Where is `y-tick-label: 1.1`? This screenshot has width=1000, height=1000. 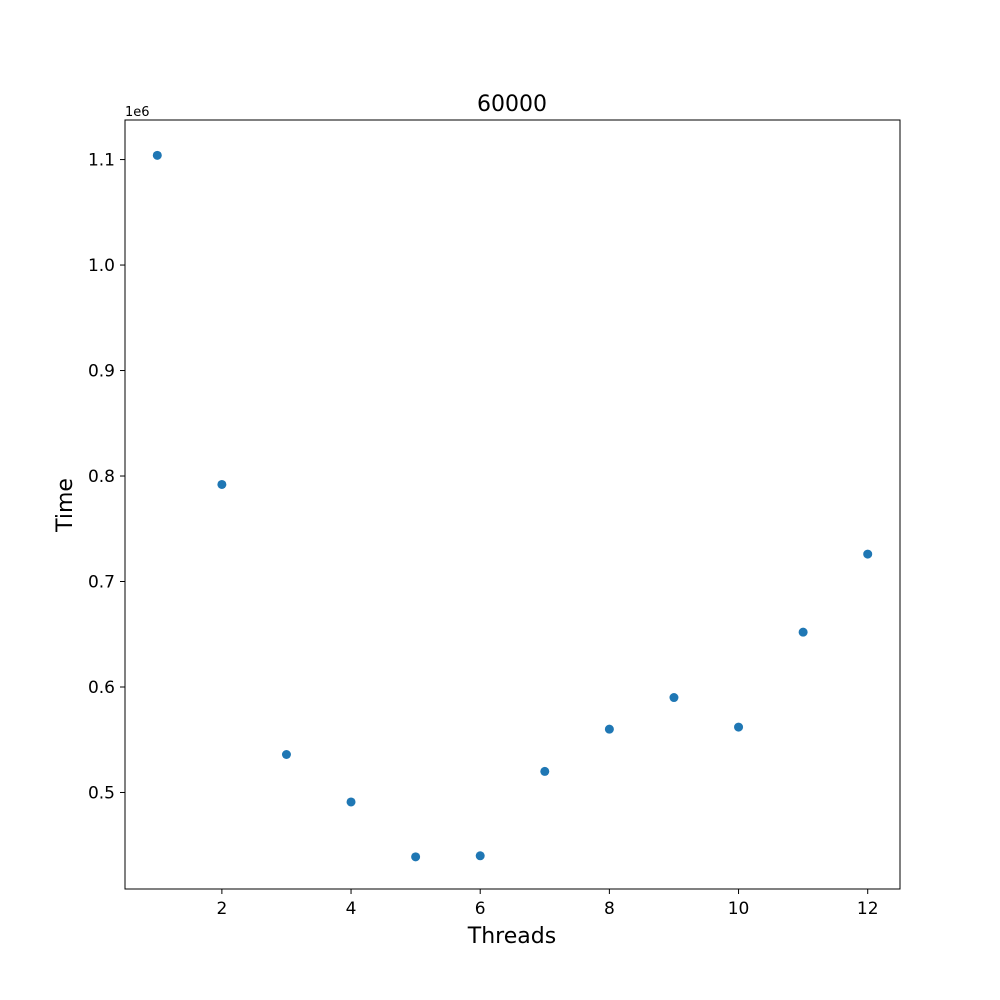
y-tick-label: 1.1 is located at coordinates (101, 161).